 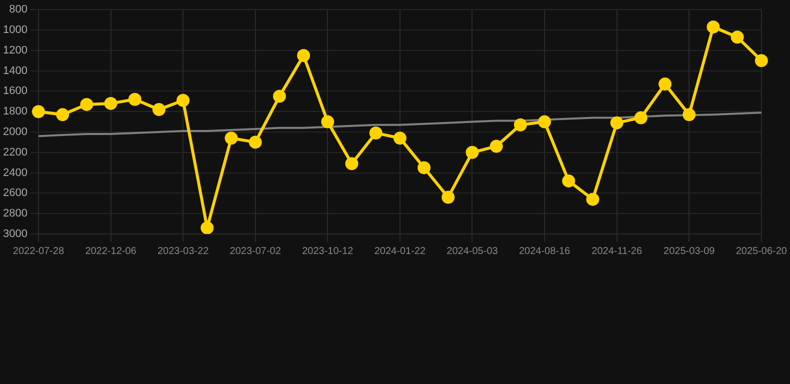 What do you see at coordinates (15, 193) in the screenshot?
I see `y-tick-label: 2600` at bounding box center [15, 193].